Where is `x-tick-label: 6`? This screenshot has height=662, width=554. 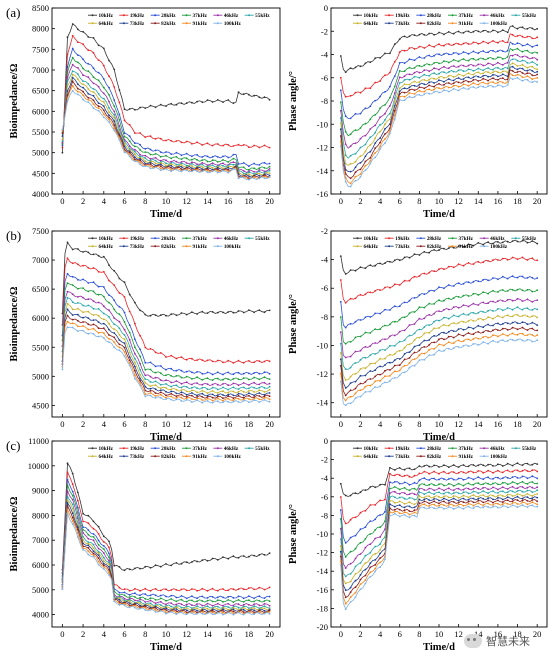 x-tick-label: 6 is located at coordinates (124, 634).